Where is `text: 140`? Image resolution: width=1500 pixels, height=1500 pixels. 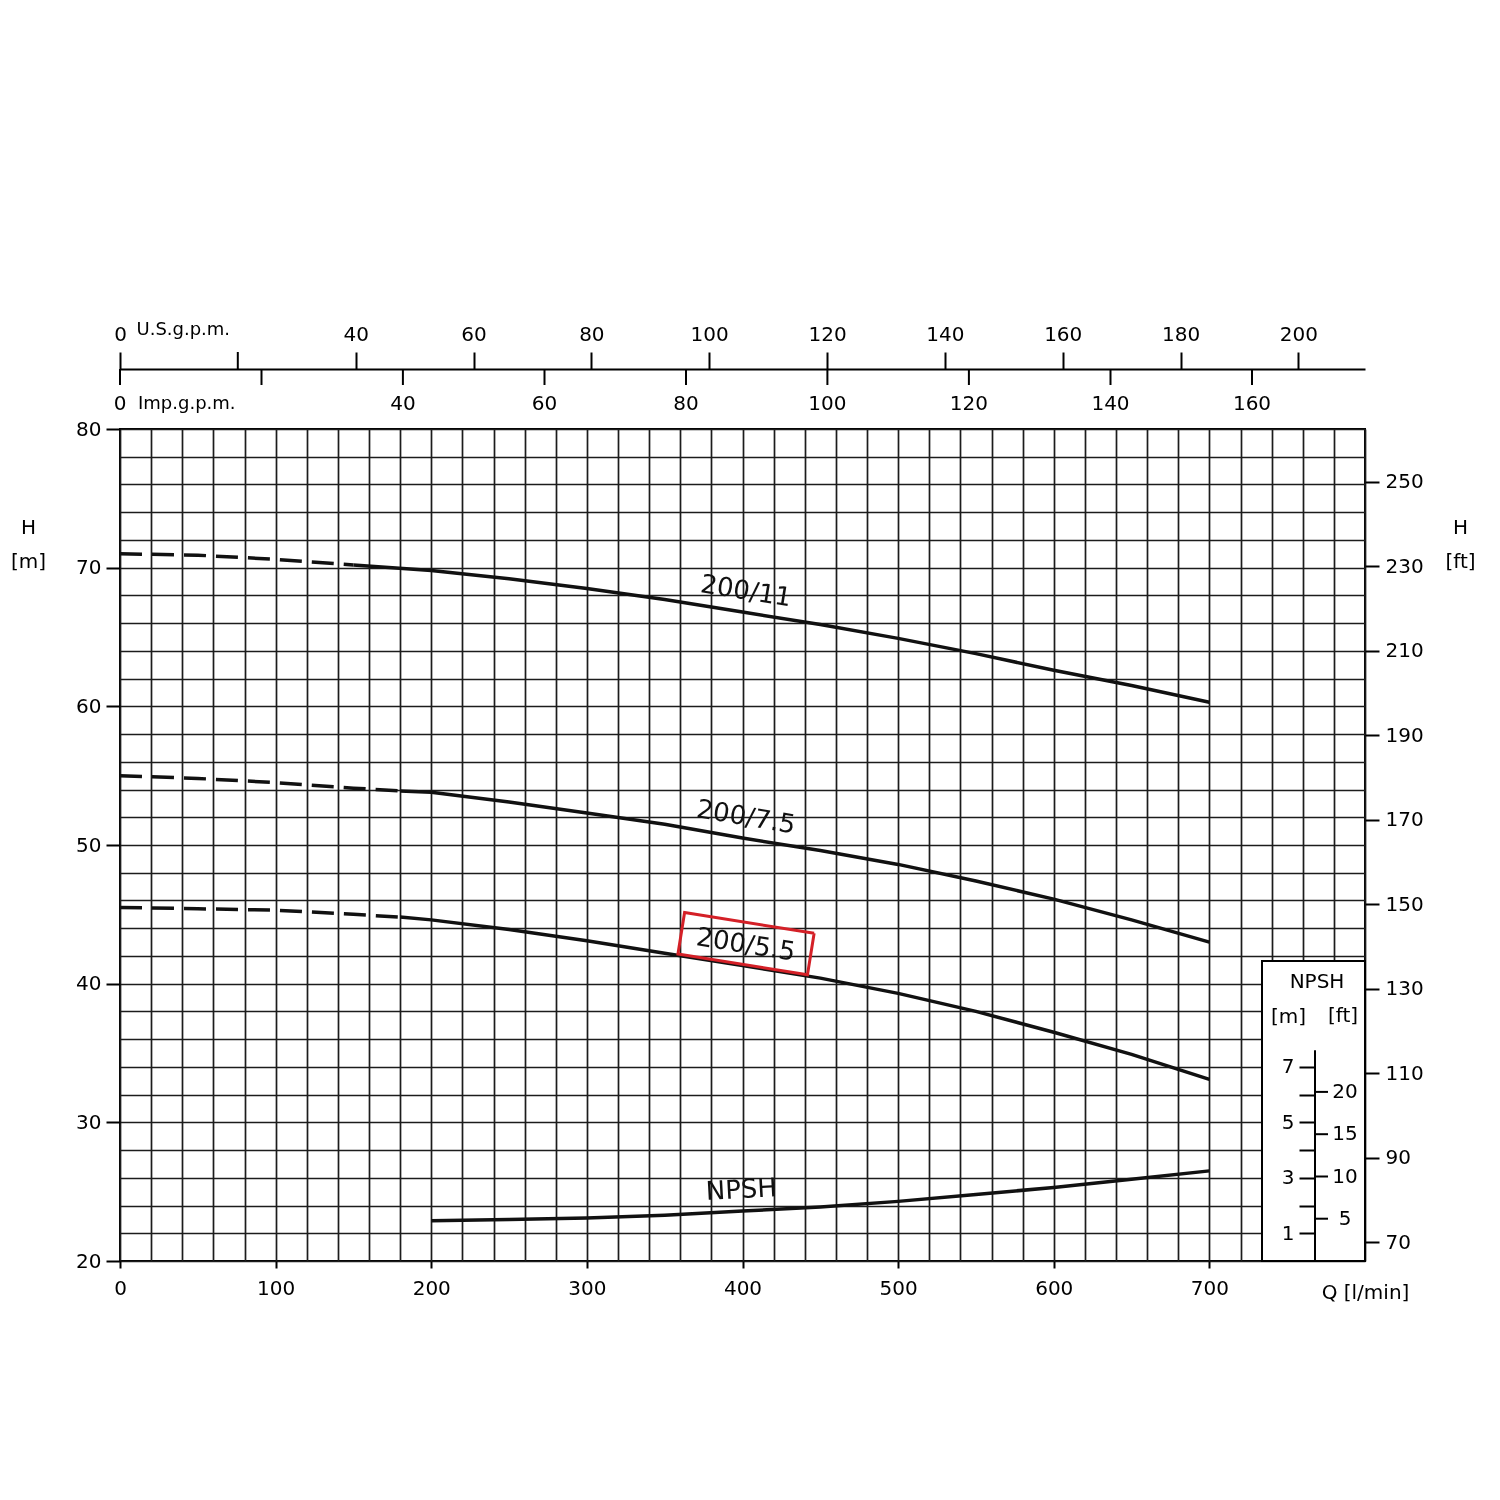 text: 140 is located at coordinates (1110, 403).